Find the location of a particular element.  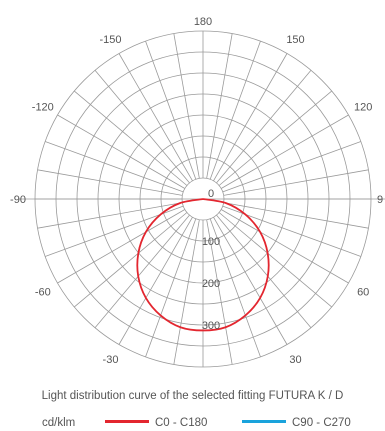

angle-label: 180 is located at coordinates (203, 22).